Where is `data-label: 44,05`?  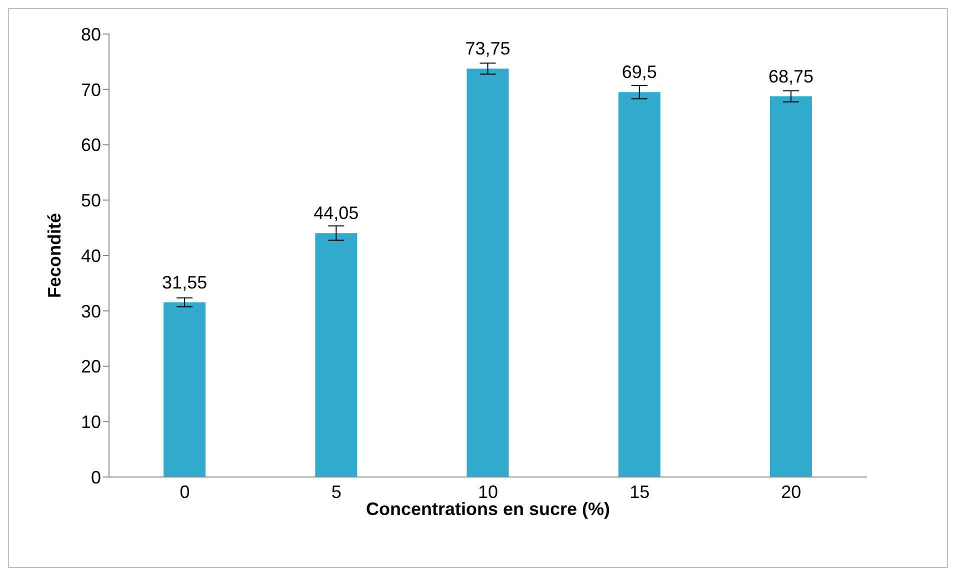
data-label: 44,05 is located at coordinates (336, 213).